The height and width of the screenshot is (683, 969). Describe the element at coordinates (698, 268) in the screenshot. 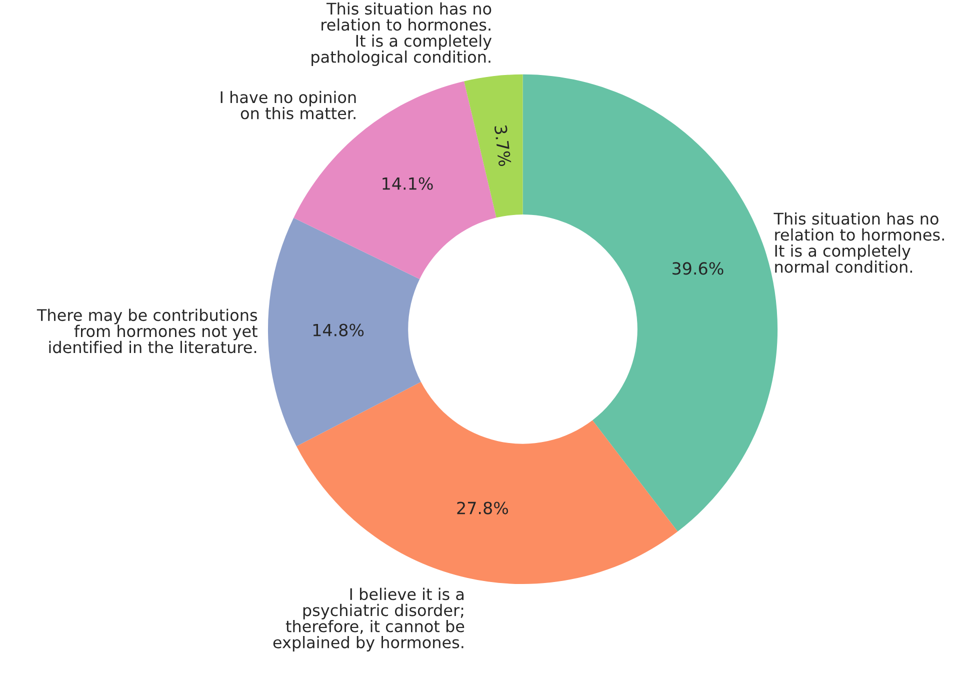

I see `data-label: 39.6%` at that location.